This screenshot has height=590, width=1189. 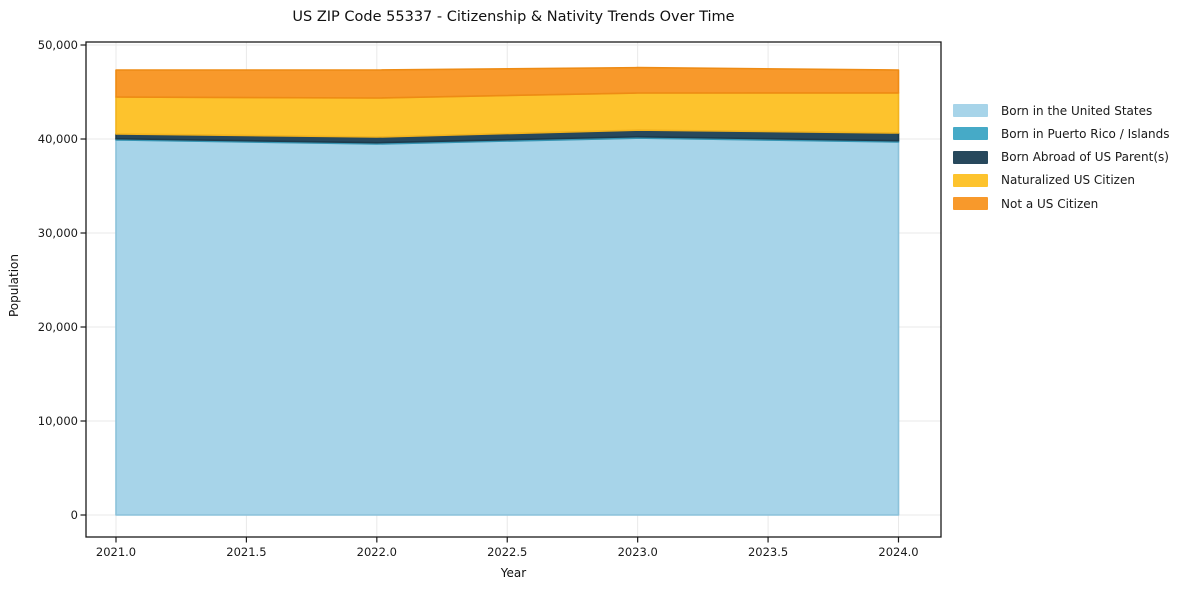 I want to click on legend-label: Not a US Citizen, so click(x=1050, y=203).